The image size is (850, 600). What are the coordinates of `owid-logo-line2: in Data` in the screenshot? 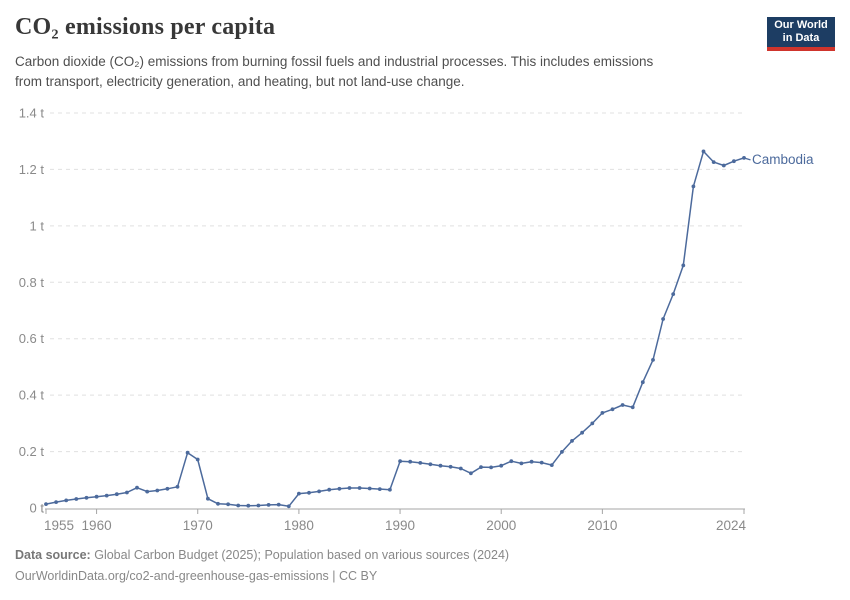 It's located at (801, 38).